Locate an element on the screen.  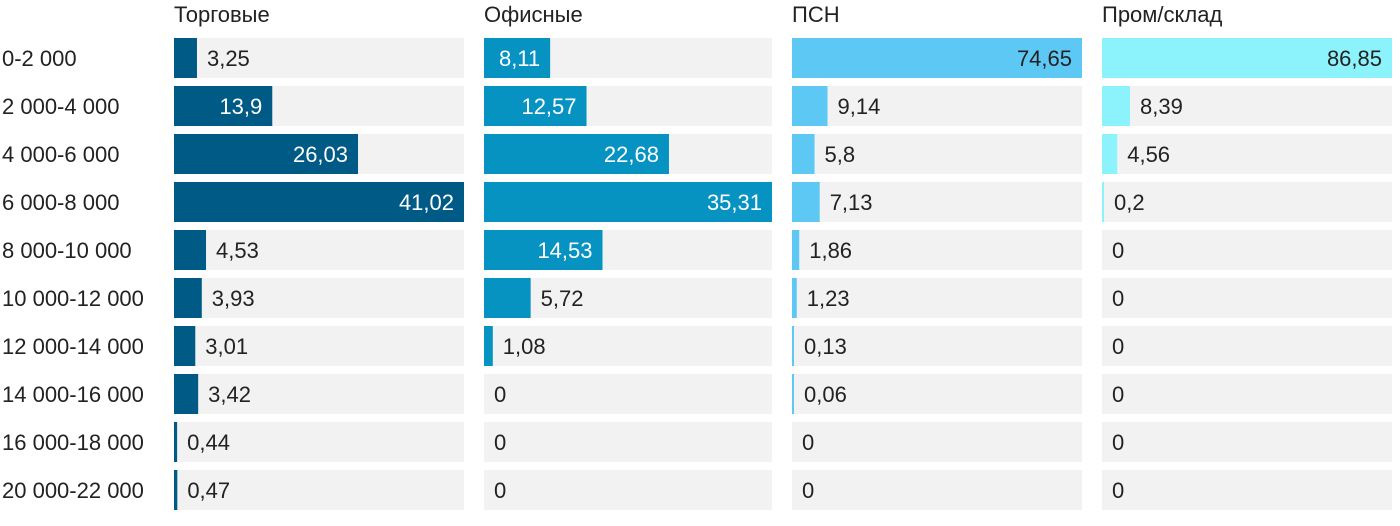
data-label: 26,03 is located at coordinates (320, 154).